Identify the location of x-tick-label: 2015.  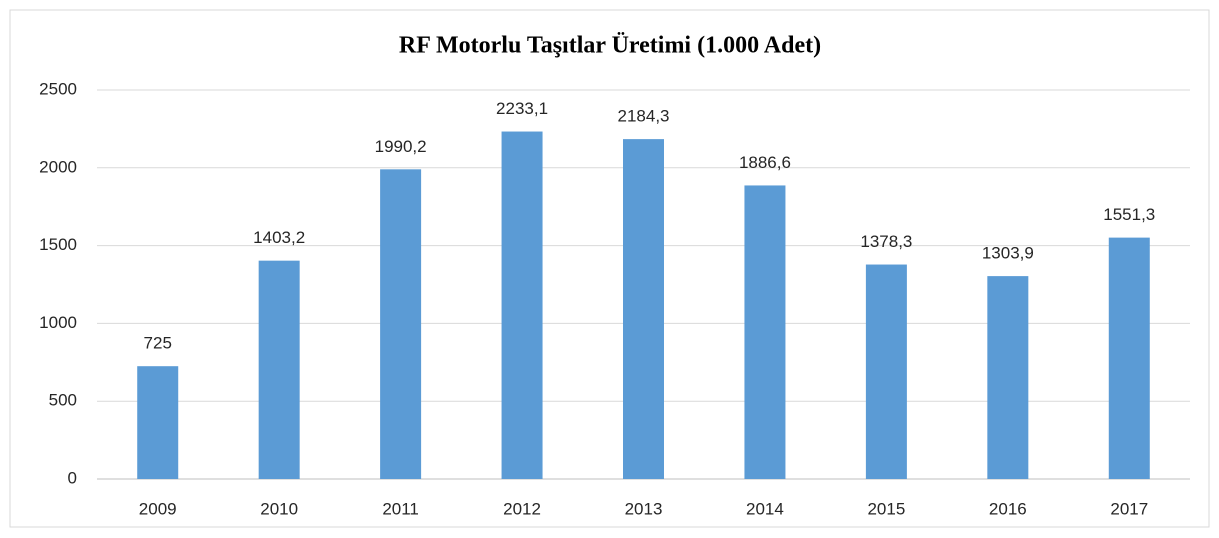
(886, 508).